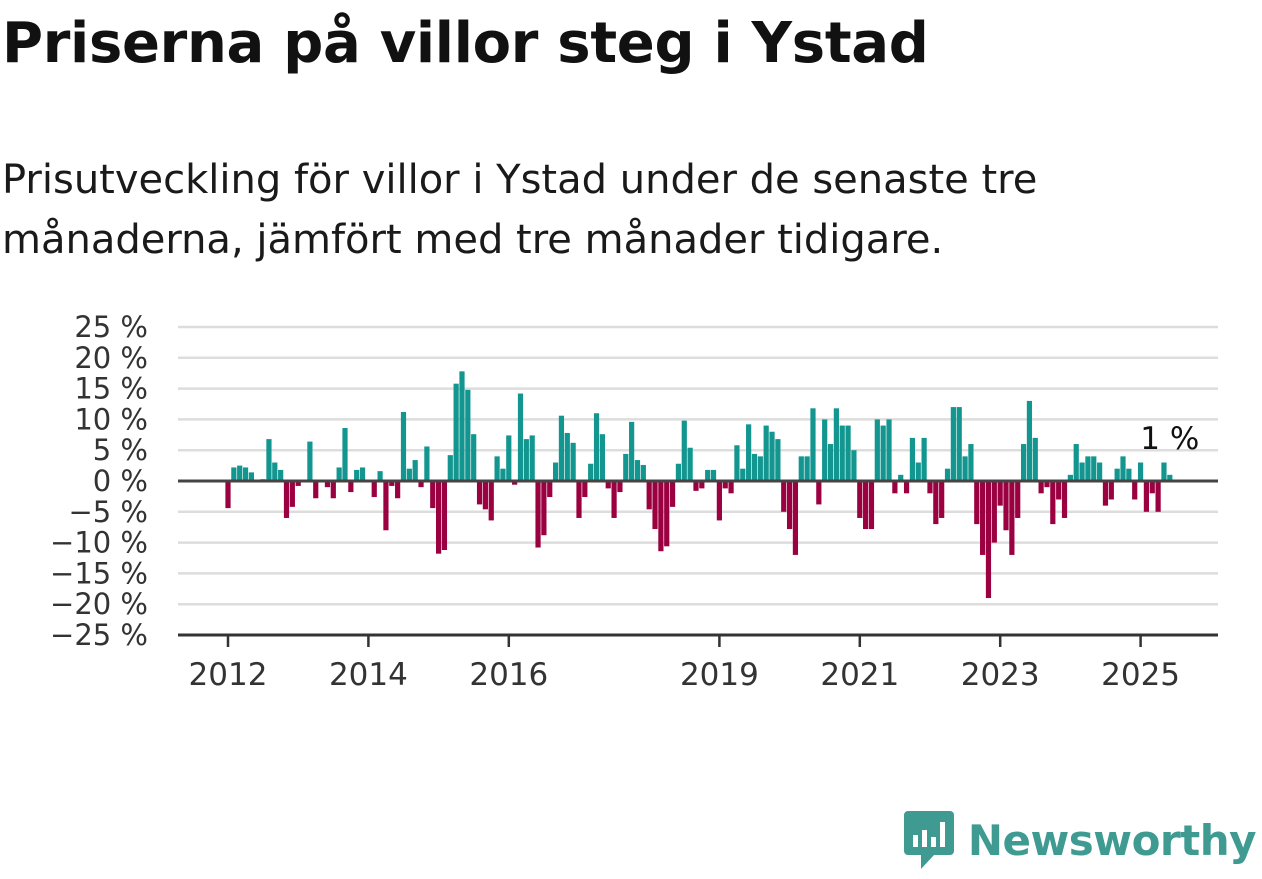  Describe the element at coordinates (1000, 675) in the screenshot. I see `x-tick-label: 2023` at that location.